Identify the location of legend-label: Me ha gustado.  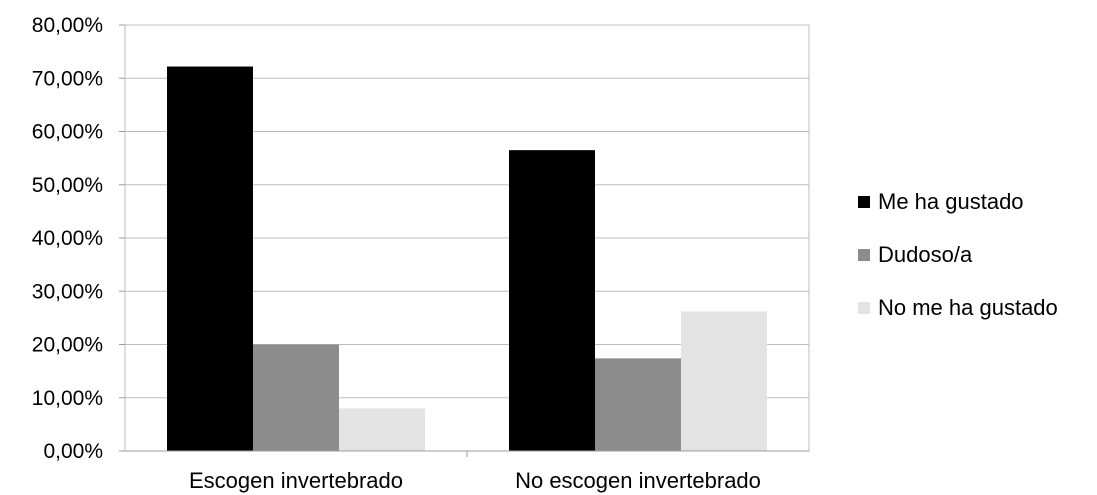
(951, 201).